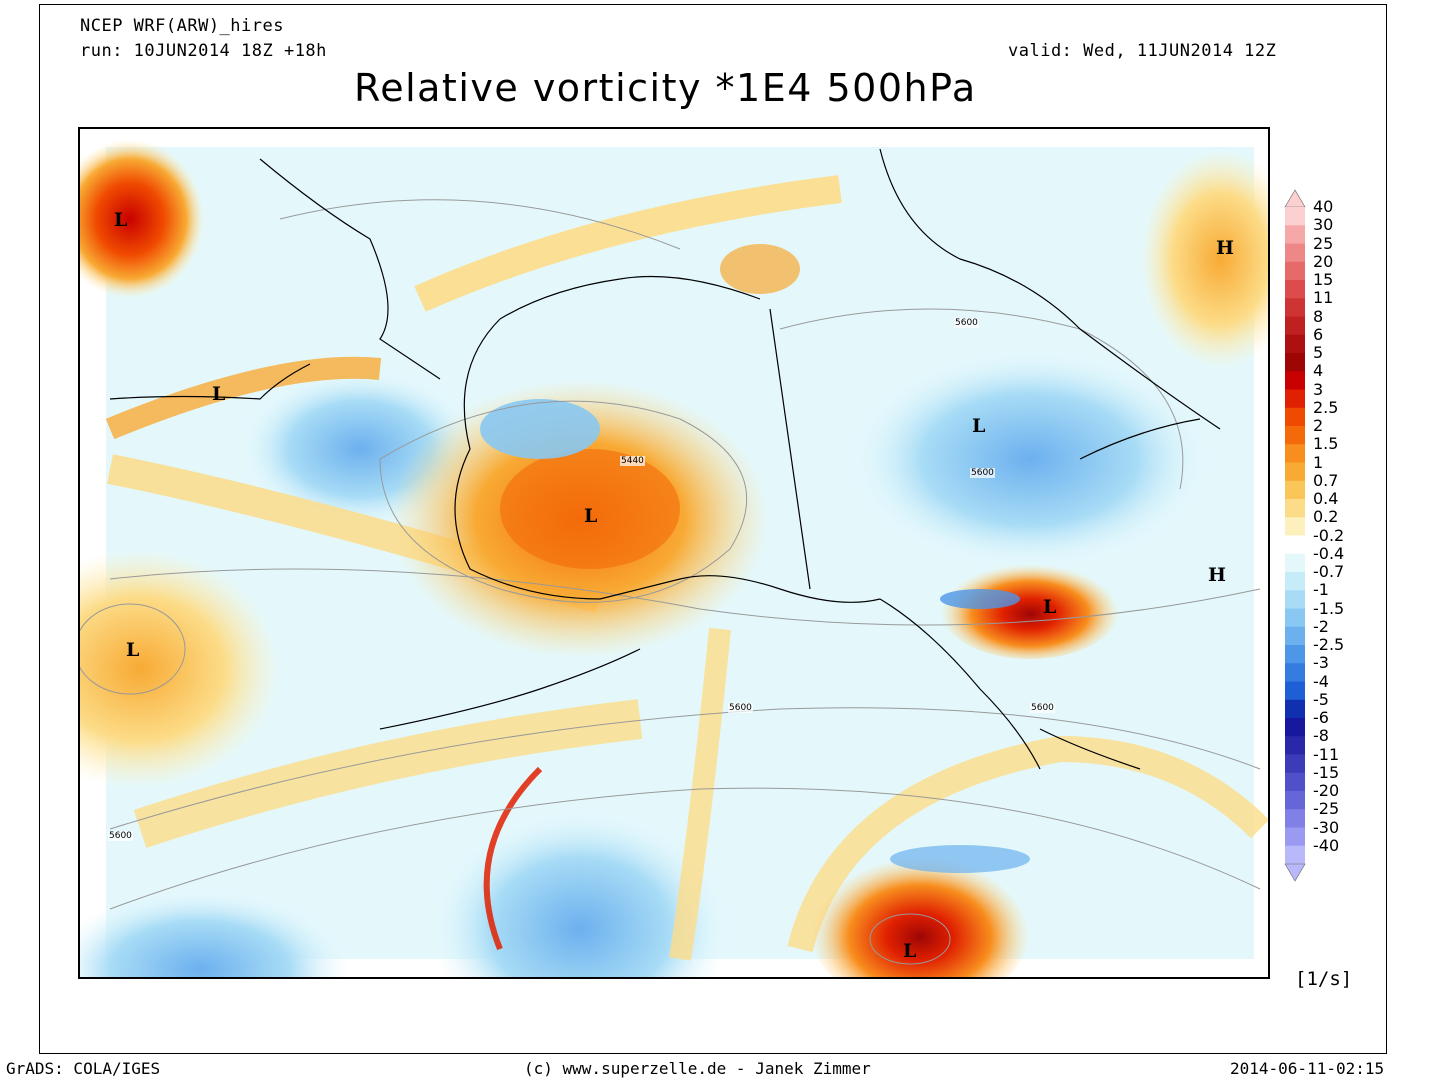 This screenshot has width=1440, height=1080. Describe the element at coordinates (1321, 717) in the screenshot. I see `legend-tick-label: -6` at that location.